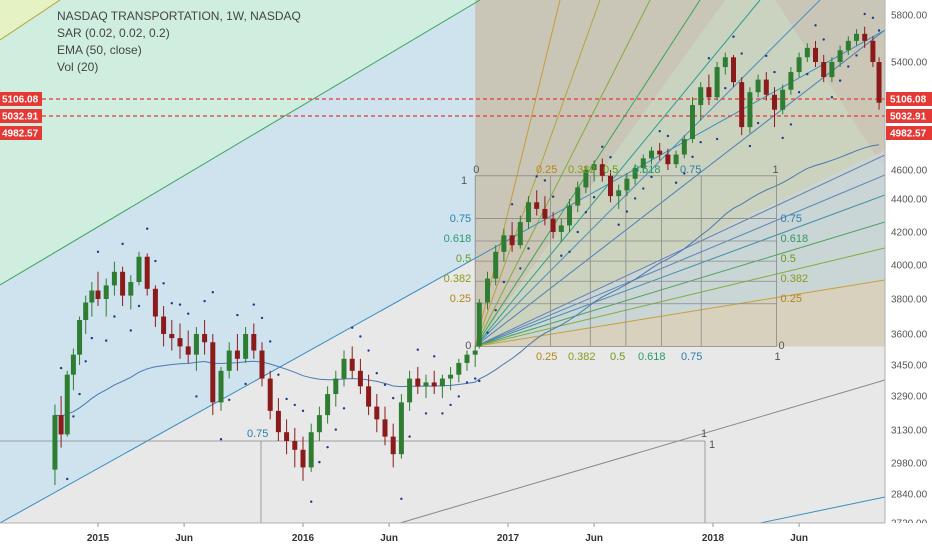 The height and width of the screenshot is (550, 932). Describe the element at coordinates (908, 117) in the screenshot. I see `price-tag-right-1: 5032.91` at that location.